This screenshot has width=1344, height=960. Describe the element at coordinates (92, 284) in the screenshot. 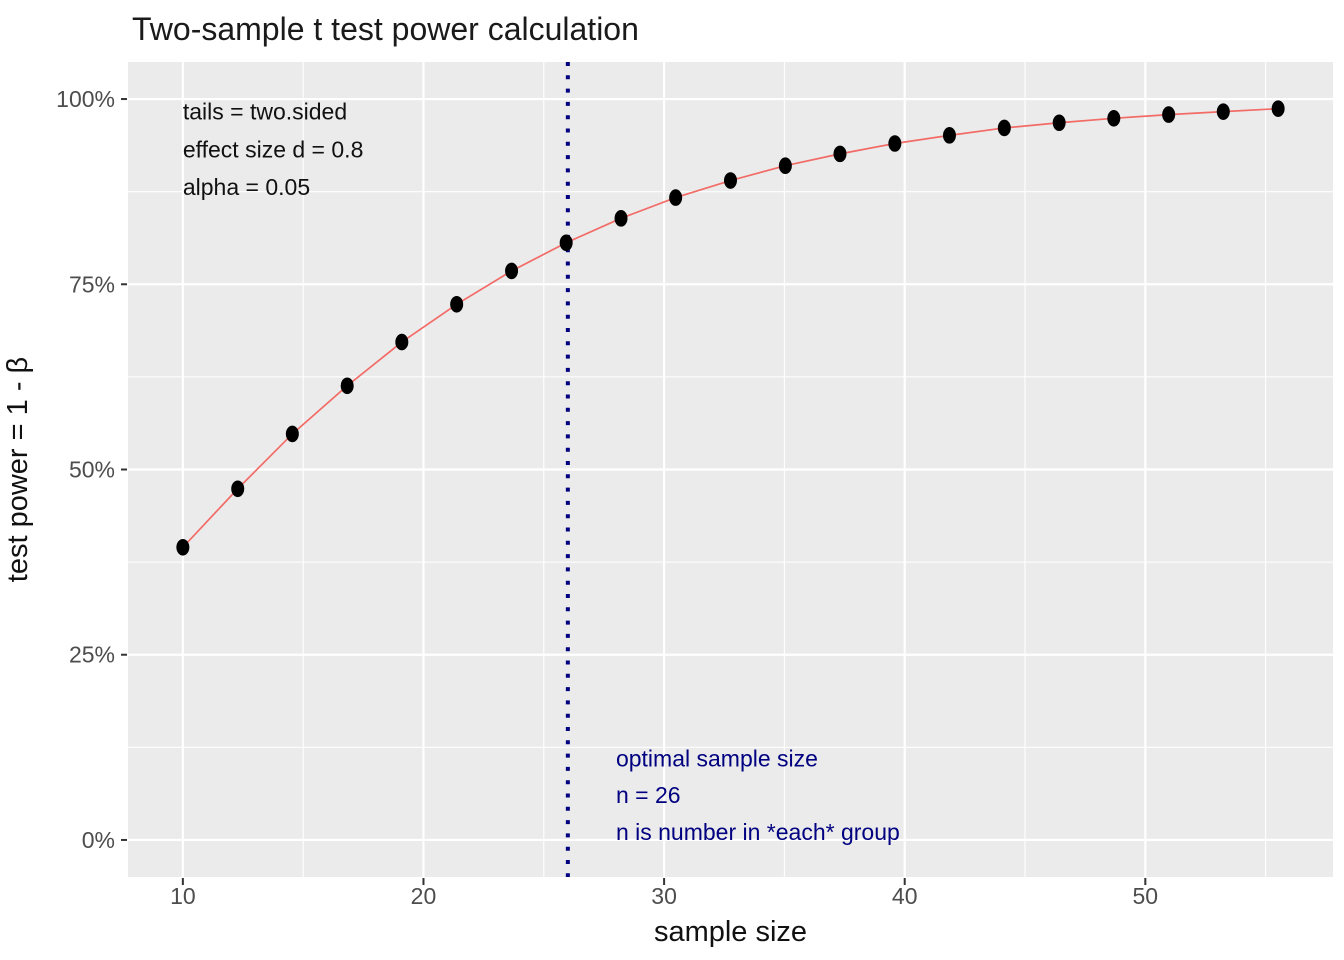

I see `y-tick-label: 75%` at that location.